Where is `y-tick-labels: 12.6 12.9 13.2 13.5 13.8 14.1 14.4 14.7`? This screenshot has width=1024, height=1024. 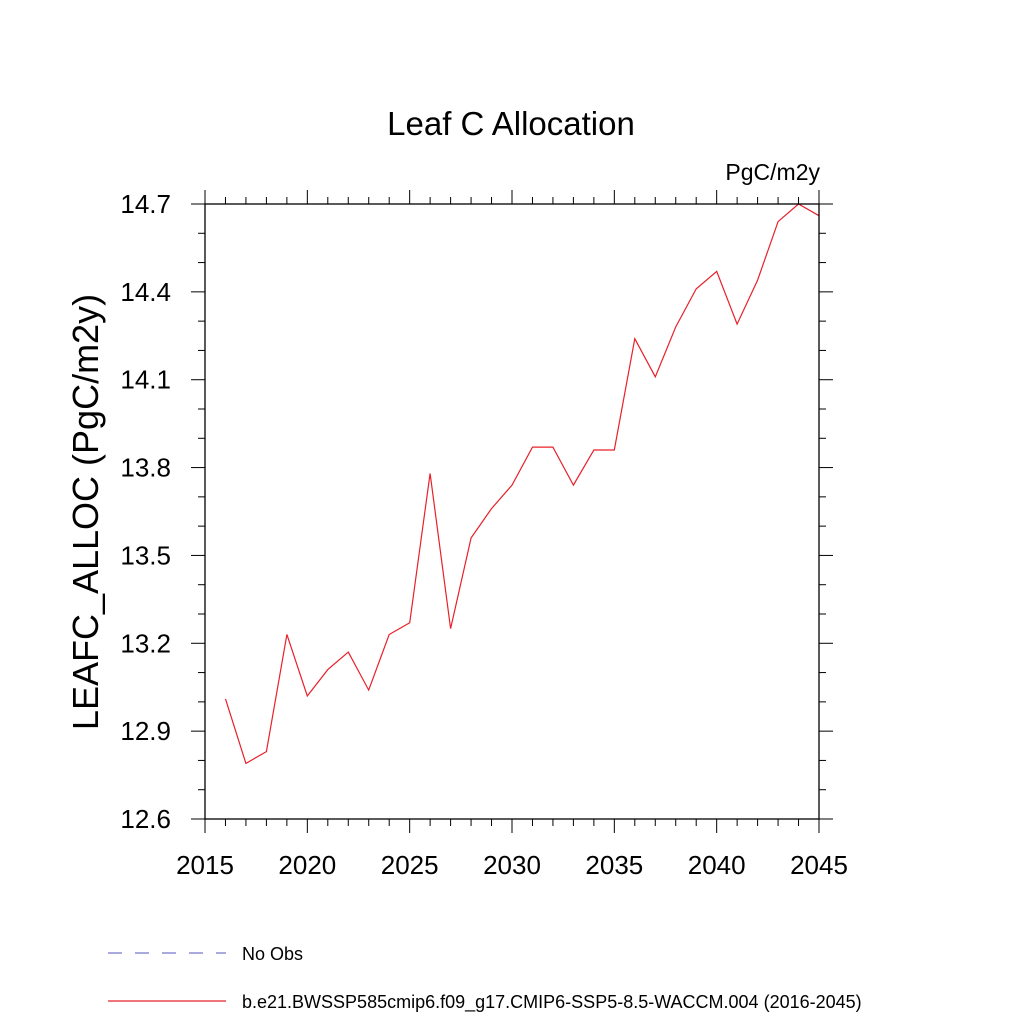 y-tick-labels: 12.6 12.9 13.2 13.5 13.8 14.1 14.4 14.7 is located at coordinates (145, 511).